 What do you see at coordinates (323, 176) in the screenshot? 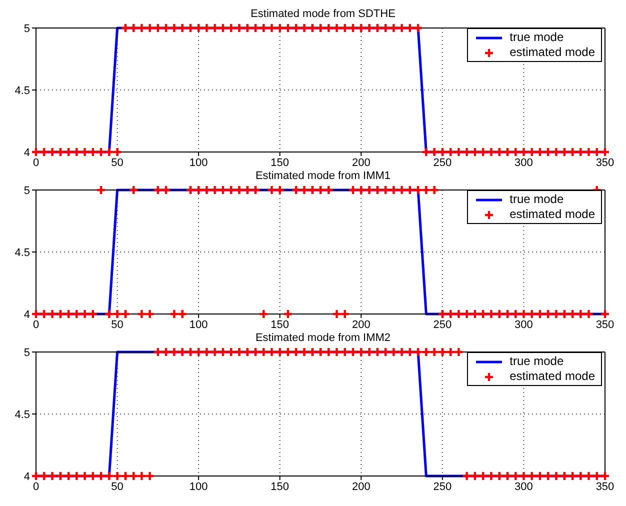
I see `chart-title: Estimated mode from IMM1` at bounding box center [323, 176].